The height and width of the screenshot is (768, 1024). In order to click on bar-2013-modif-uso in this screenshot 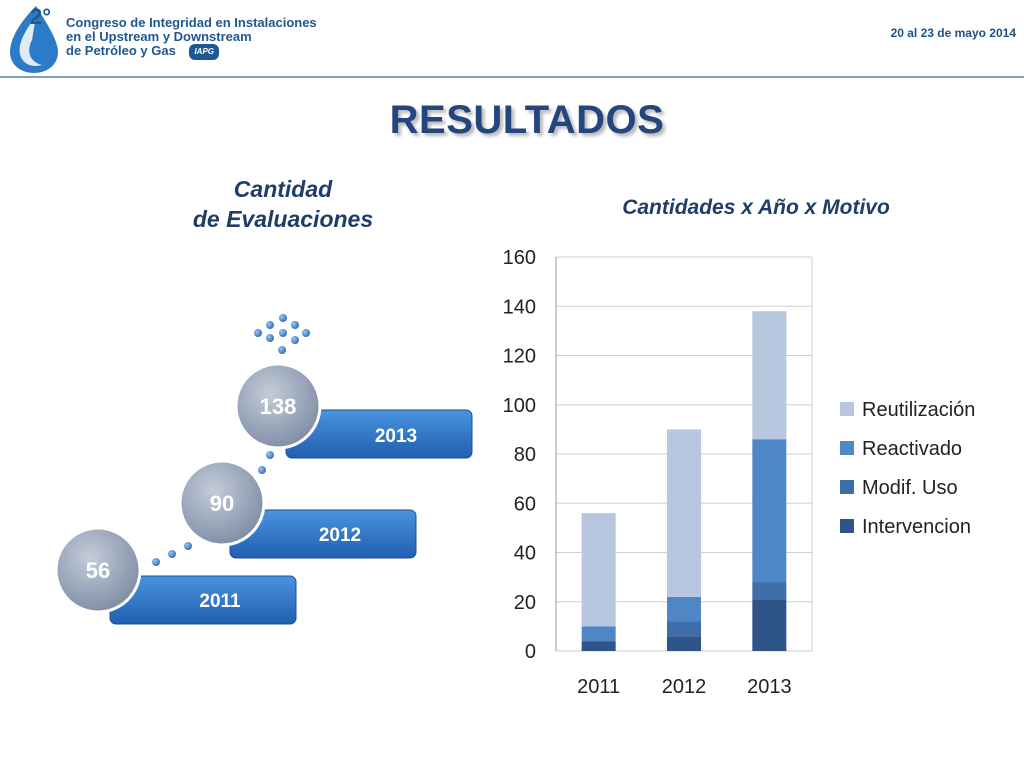, I will do `click(769, 591)`.